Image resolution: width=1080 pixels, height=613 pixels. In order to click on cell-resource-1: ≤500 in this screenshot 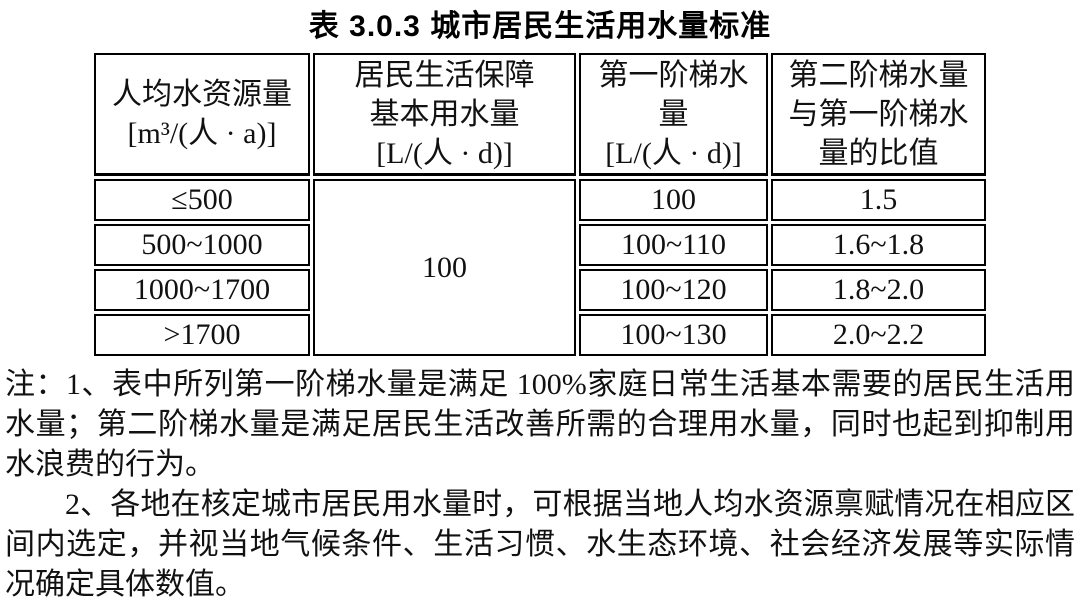, I will do `click(202, 200)`.